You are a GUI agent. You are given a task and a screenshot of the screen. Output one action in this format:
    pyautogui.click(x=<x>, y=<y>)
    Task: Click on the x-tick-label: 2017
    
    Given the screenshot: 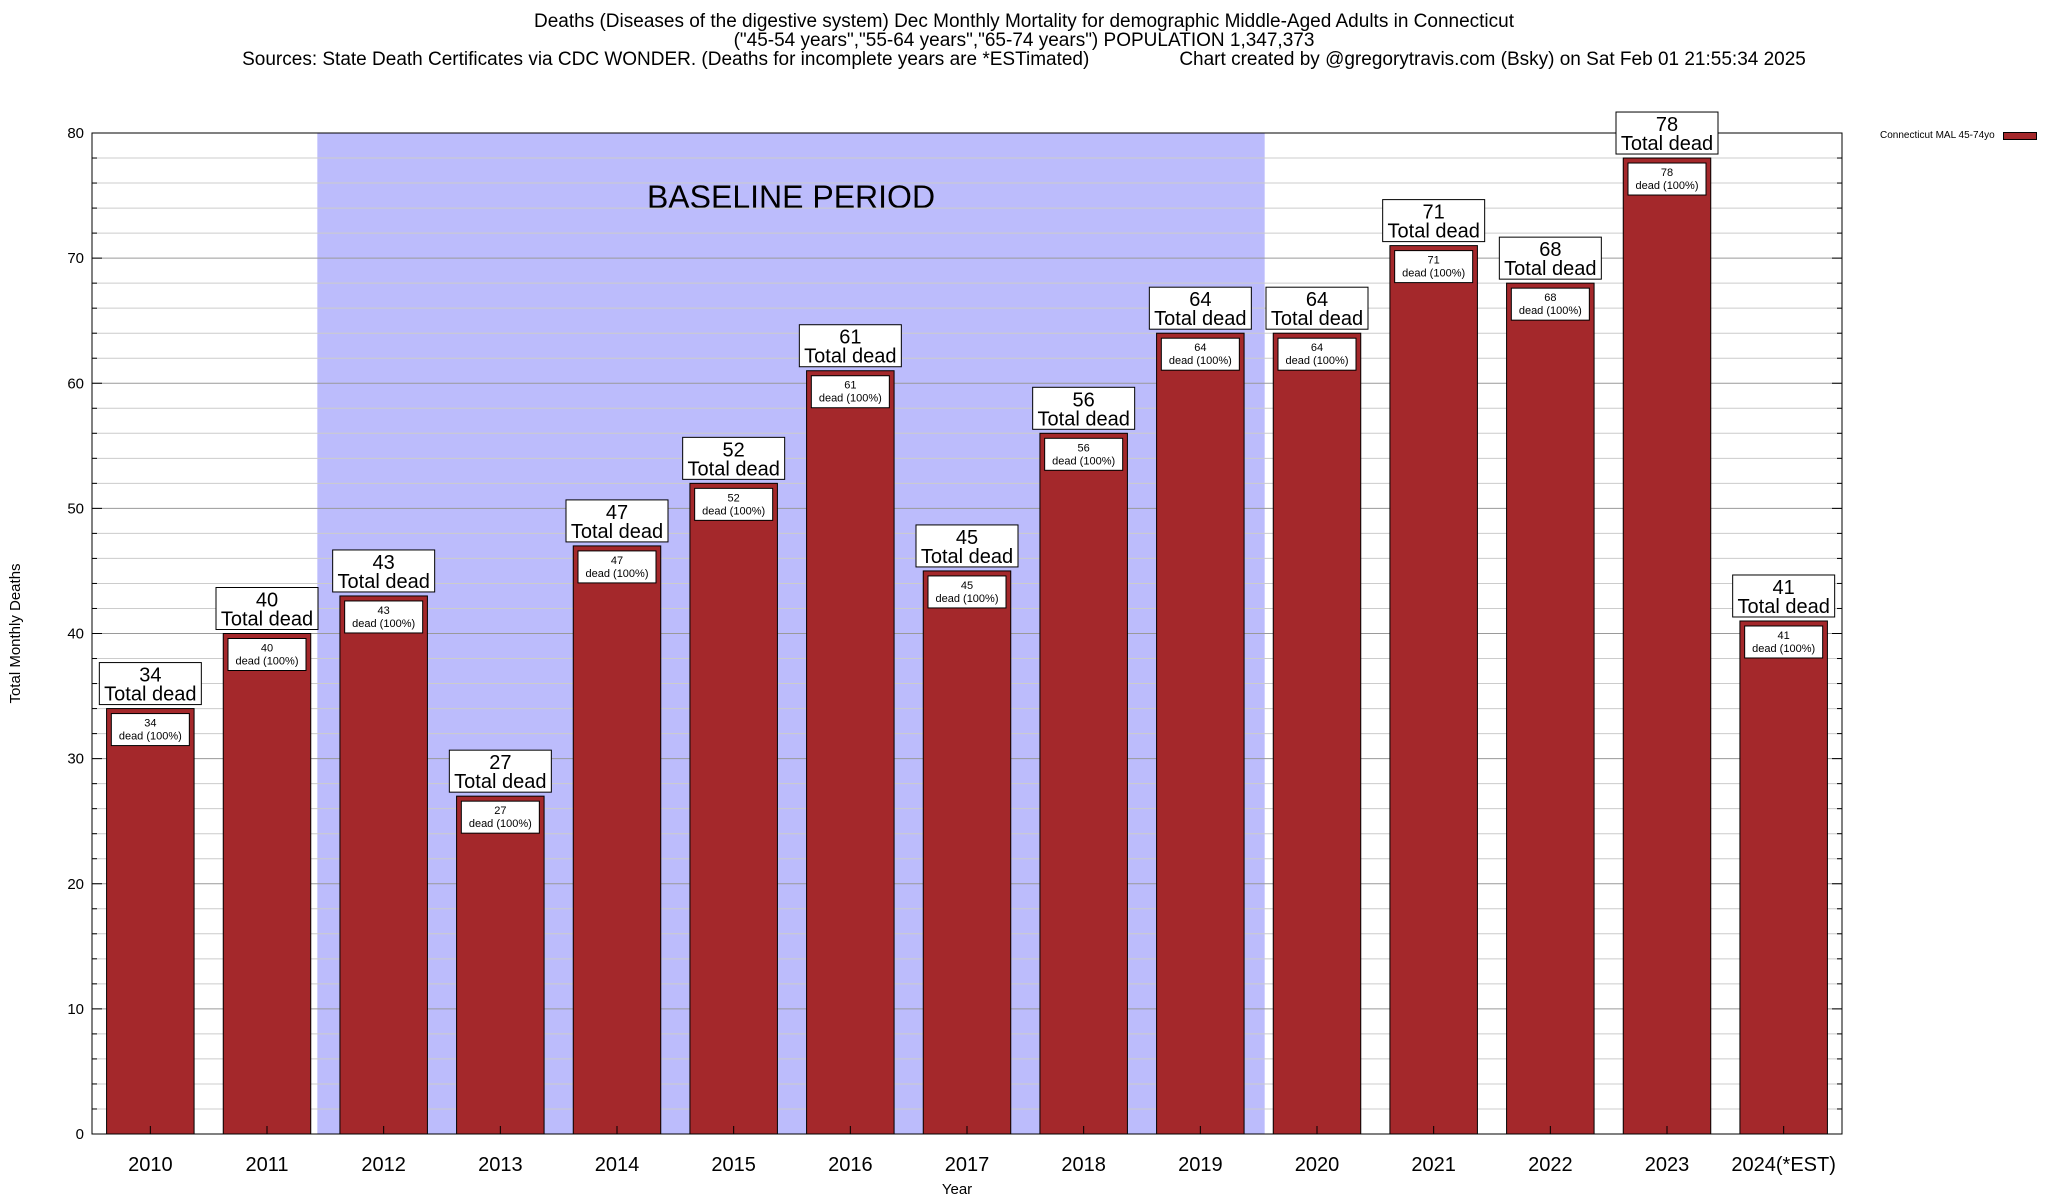 What is the action you would take?
    pyautogui.click(x=967, y=1165)
    